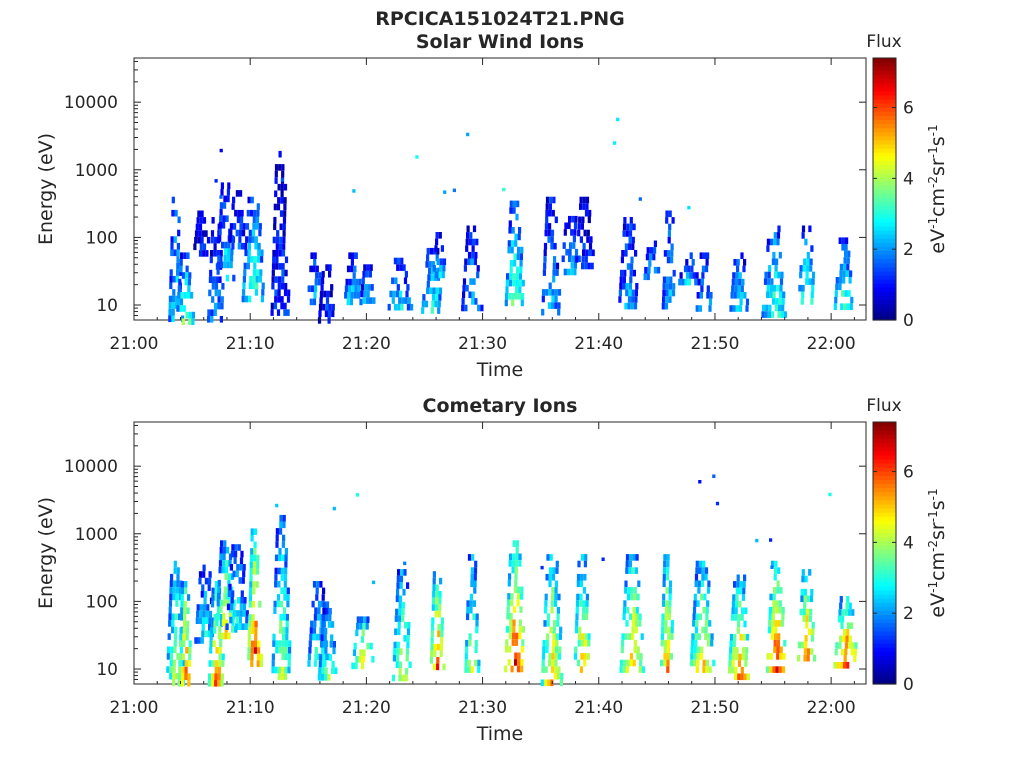 This screenshot has height=768, width=1024. I want to click on solar-wind-colorbar-tick-label: 4, so click(908, 179).